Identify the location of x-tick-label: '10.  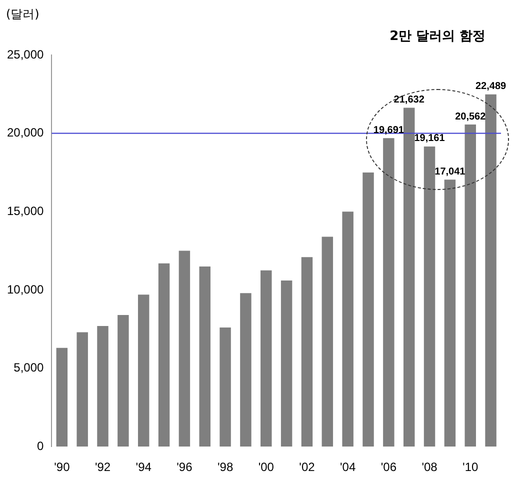
(470, 467).